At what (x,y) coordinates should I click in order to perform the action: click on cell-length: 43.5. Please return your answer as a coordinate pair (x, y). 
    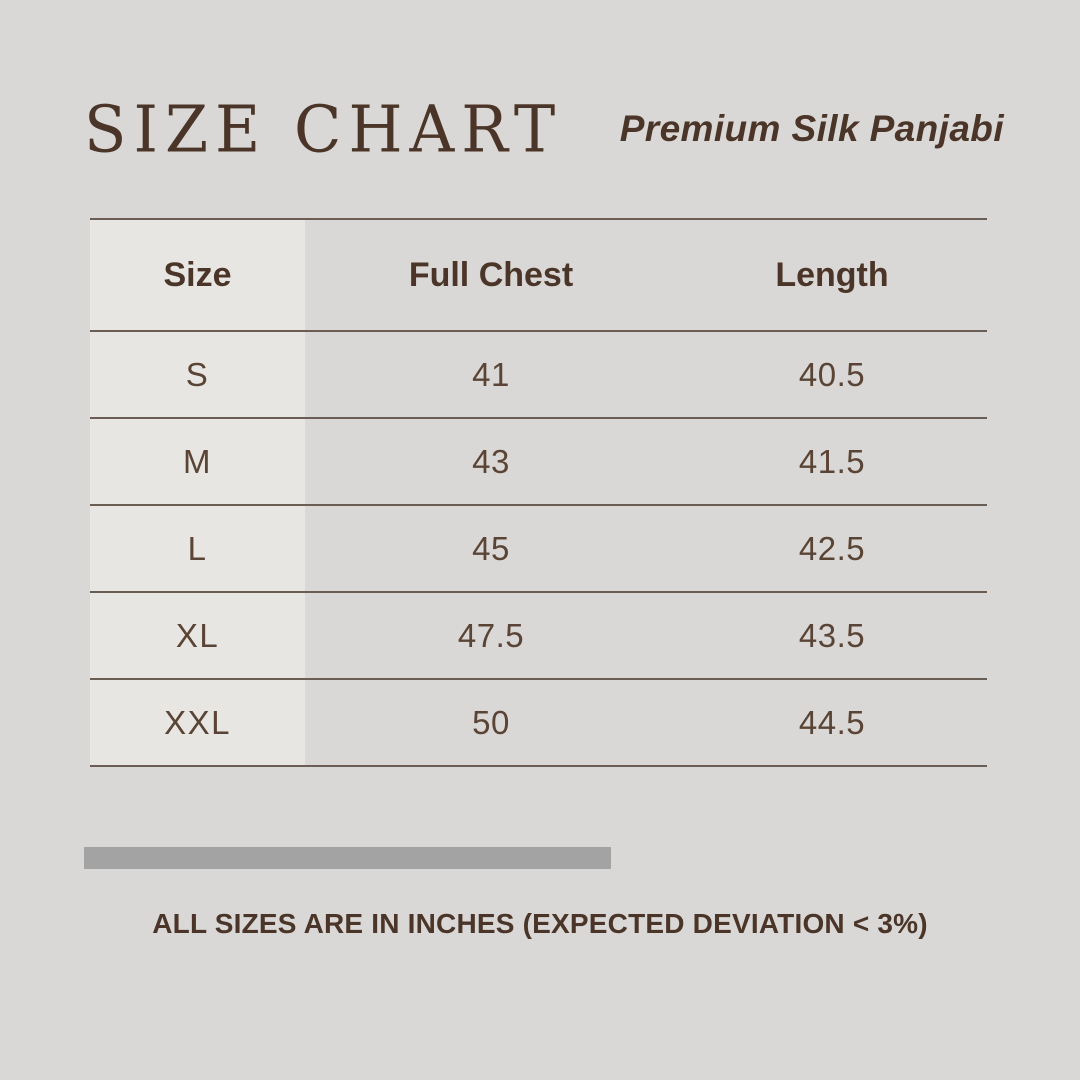
    Looking at the image, I should click on (832, 635).